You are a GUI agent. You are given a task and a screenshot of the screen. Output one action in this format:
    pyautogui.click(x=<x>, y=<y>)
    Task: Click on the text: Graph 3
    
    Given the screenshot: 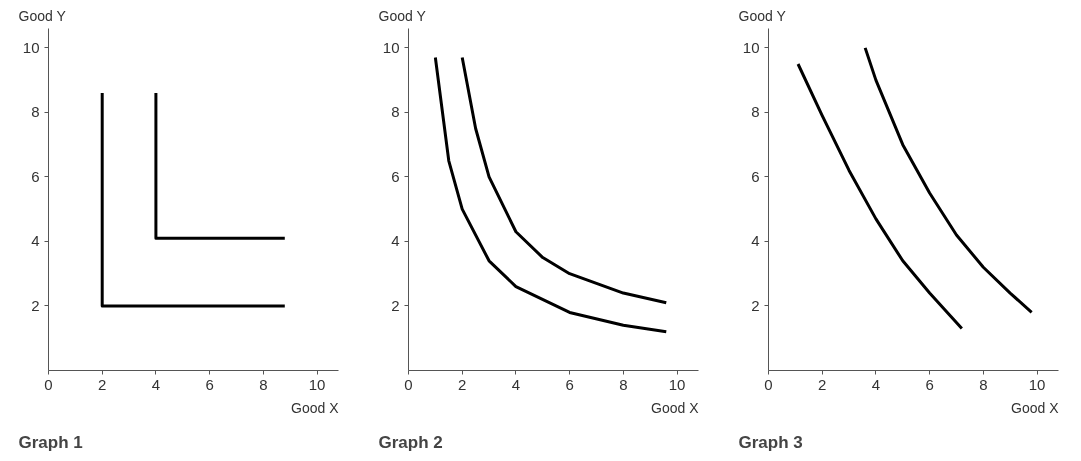 What is the action you would take?
    pyautogui.click(x=770, y=442)
    